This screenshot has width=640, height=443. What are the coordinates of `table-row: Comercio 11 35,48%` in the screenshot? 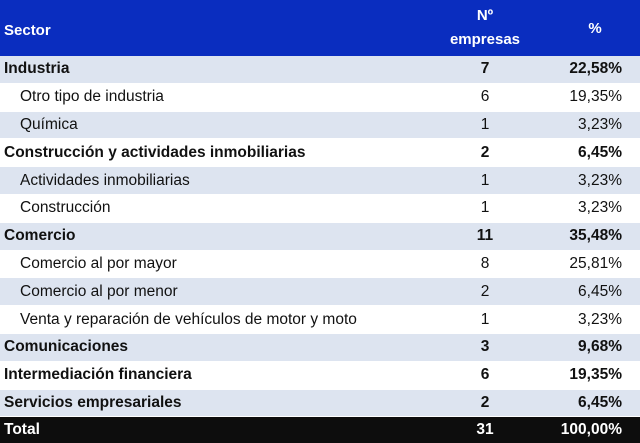 It's located at (320, 236).